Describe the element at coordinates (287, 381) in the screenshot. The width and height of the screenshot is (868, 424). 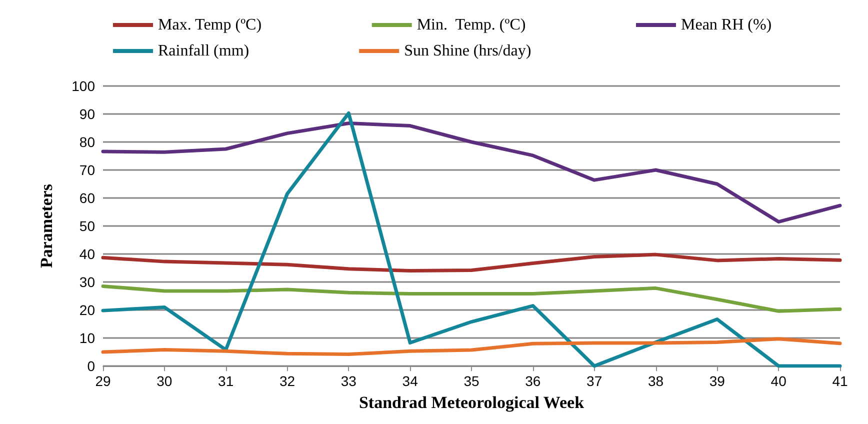
I see `x-tick-label: 32` at that location.